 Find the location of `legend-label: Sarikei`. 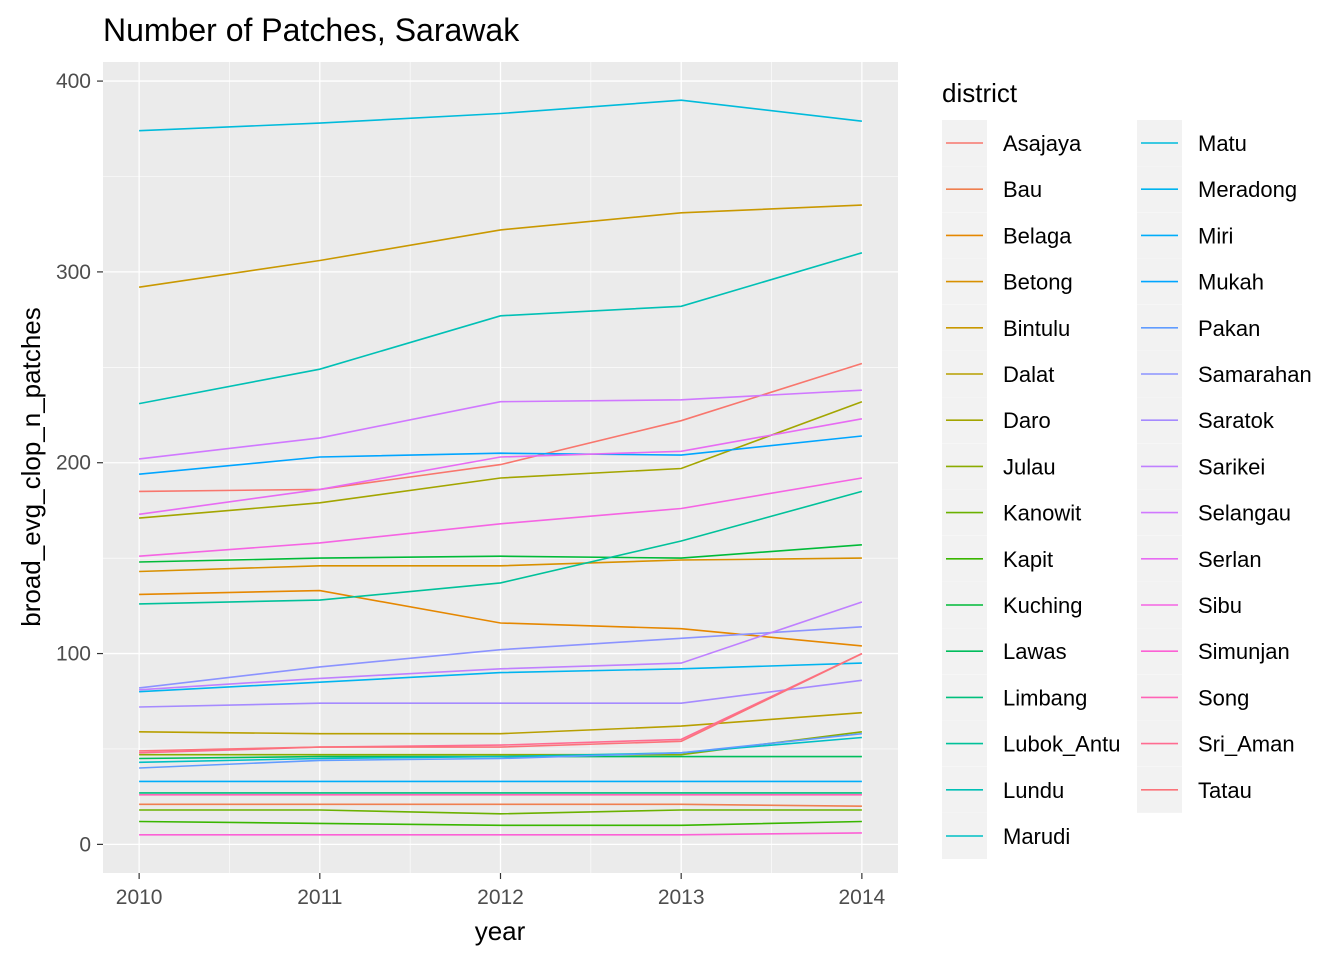

legend-label: Sarikei is located at coordinates (1231, 466).